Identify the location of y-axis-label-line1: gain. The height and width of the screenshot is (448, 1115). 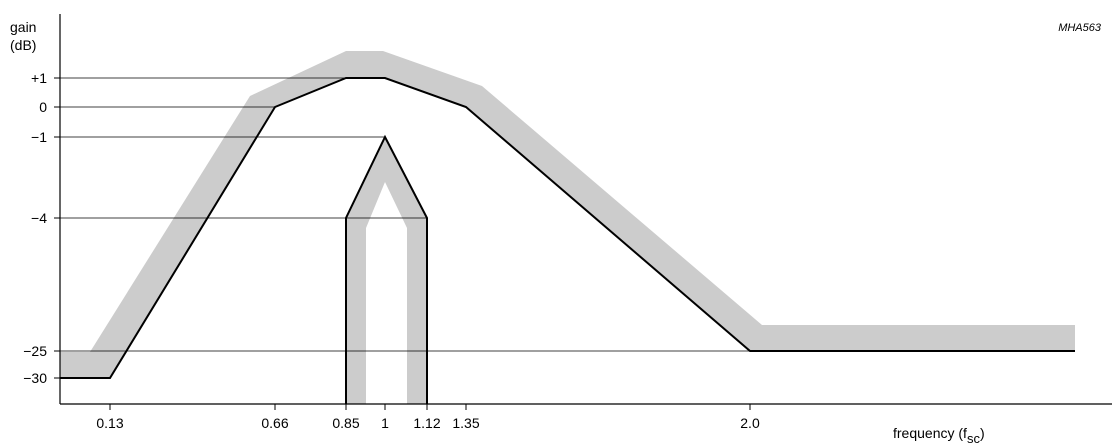
(23, 27).